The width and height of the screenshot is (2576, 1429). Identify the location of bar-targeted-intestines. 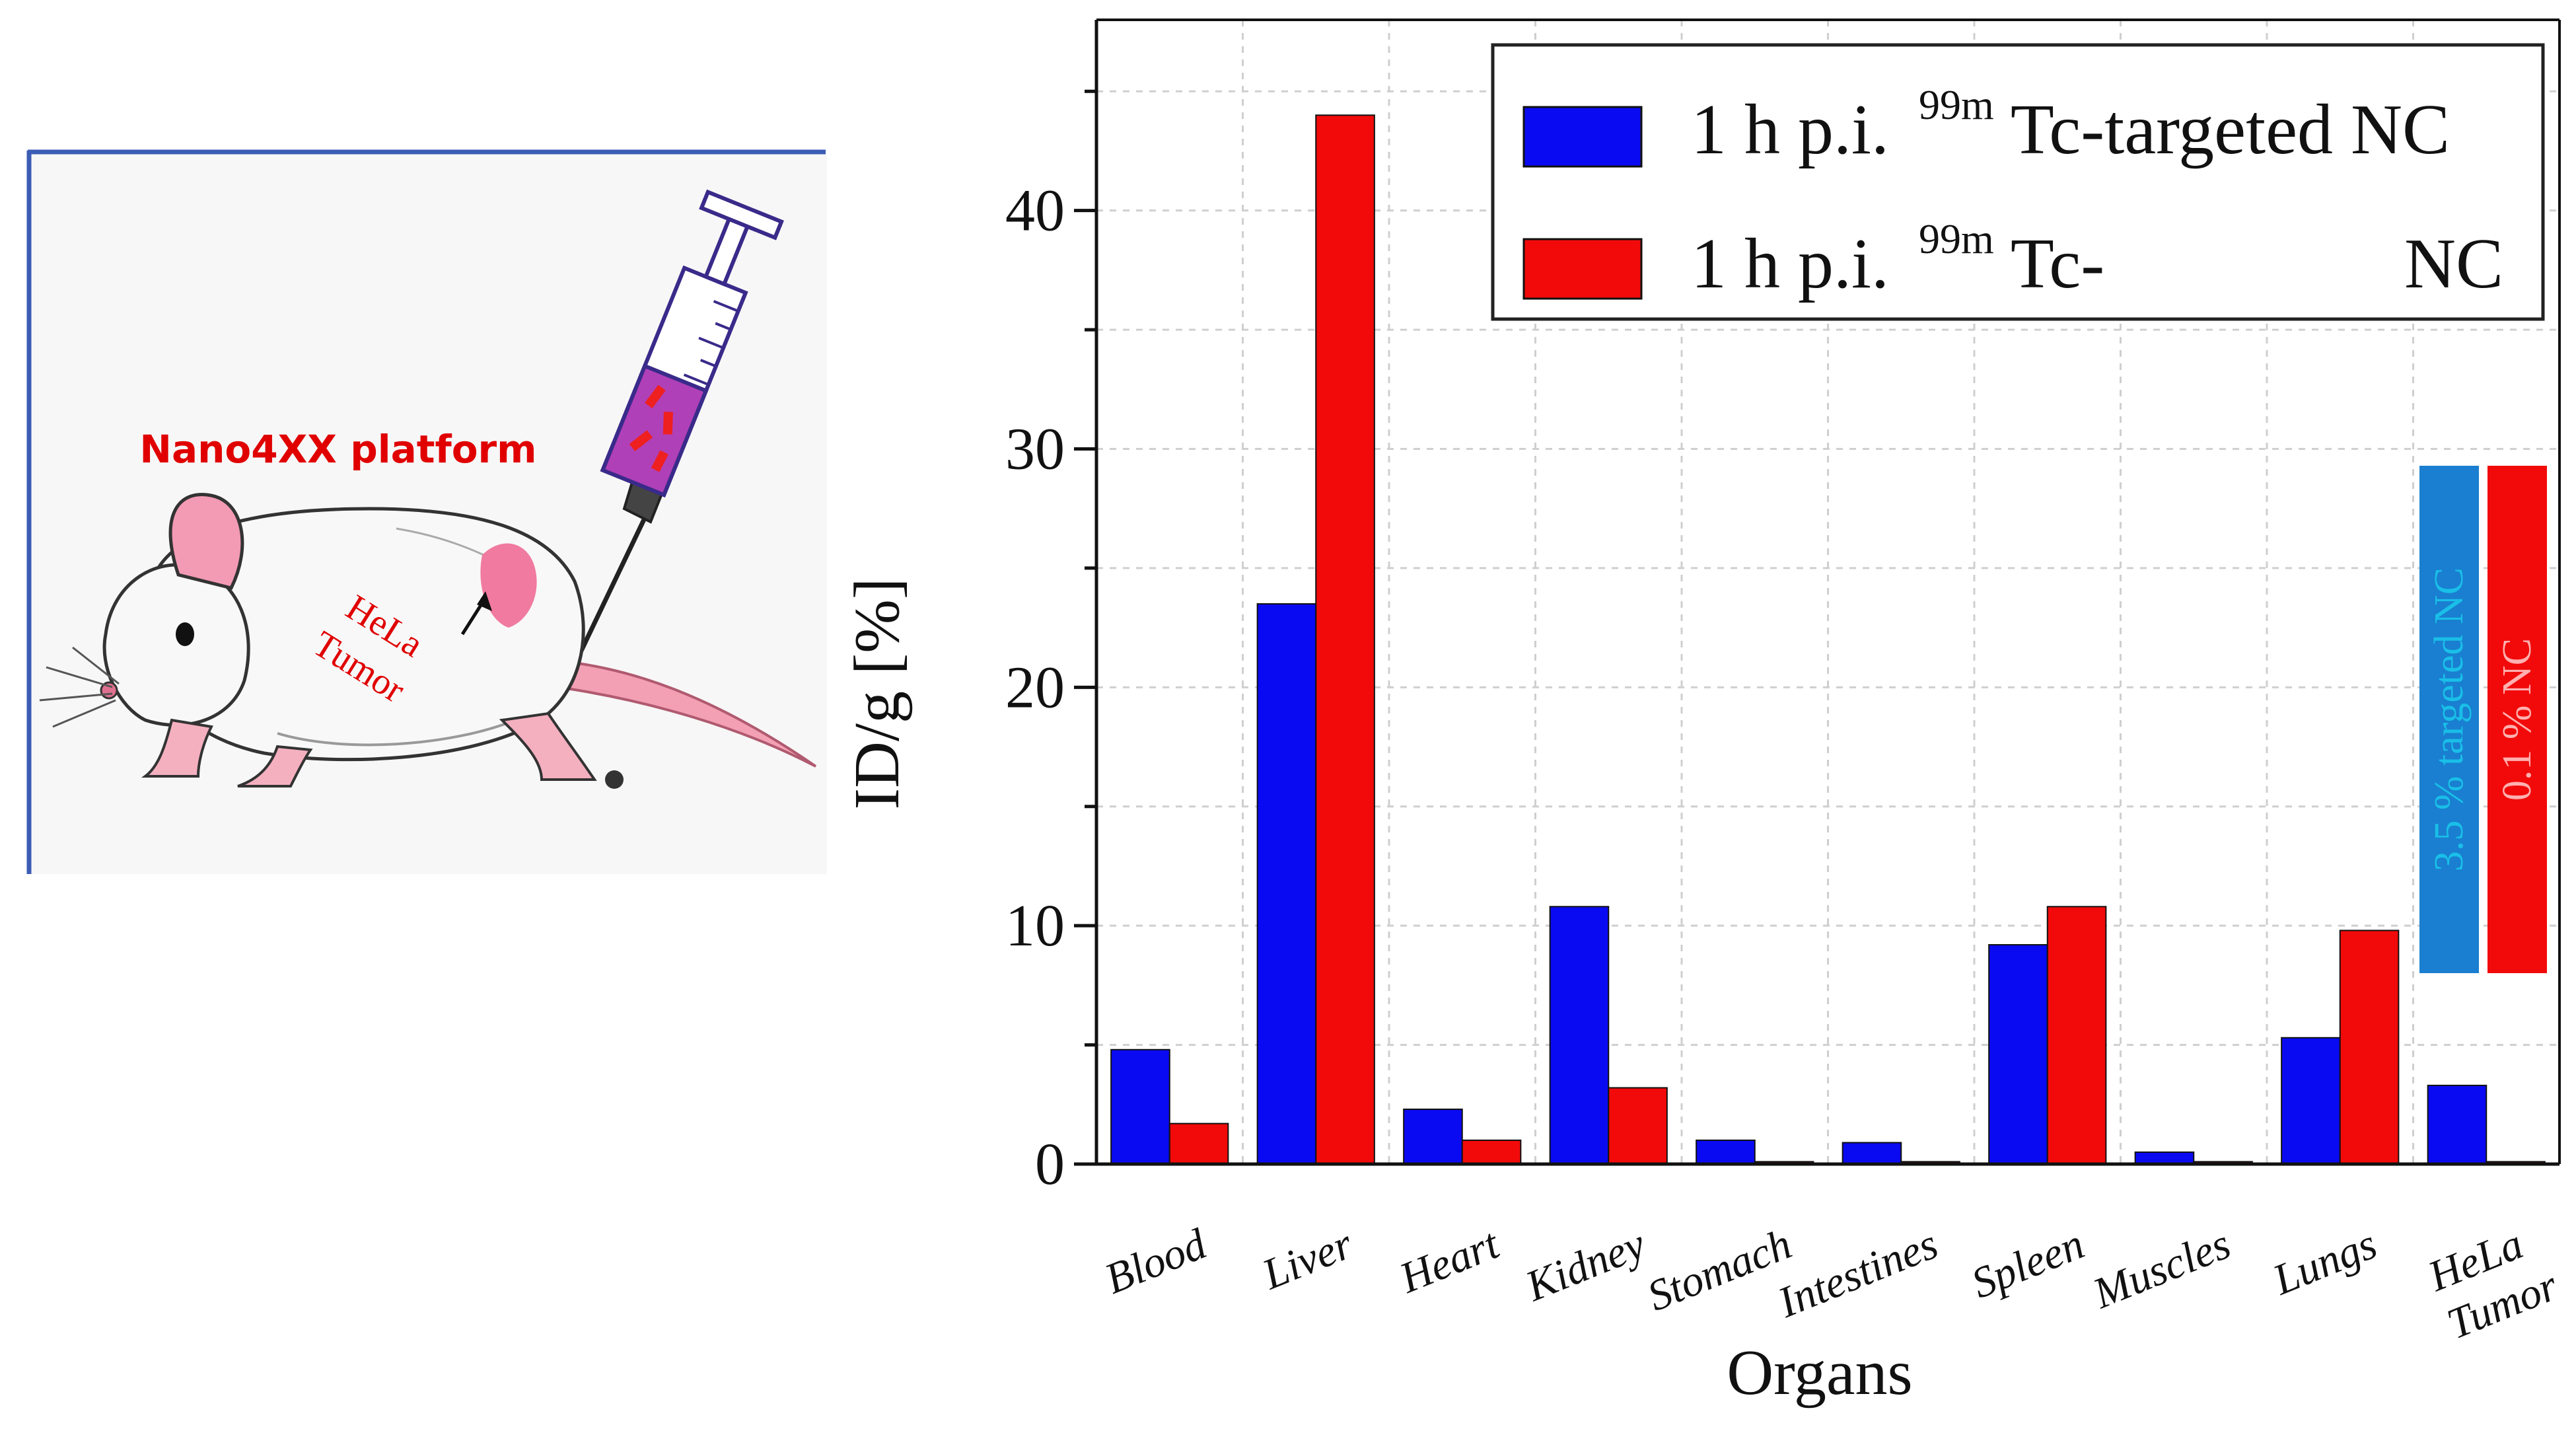
(1872, 1153).